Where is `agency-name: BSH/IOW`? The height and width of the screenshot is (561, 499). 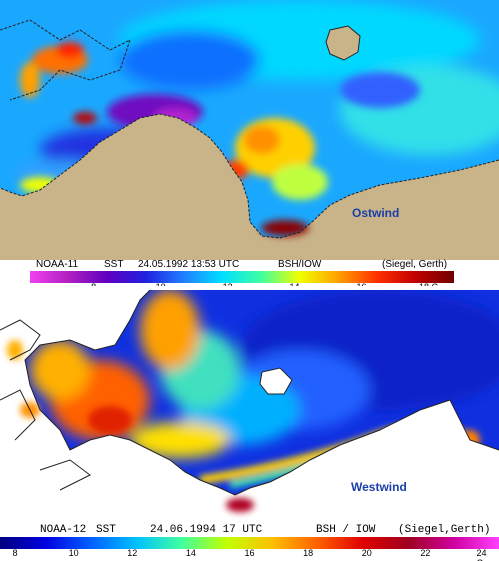 agency-name: BSH/IOW is located at coordinates (300, 264).